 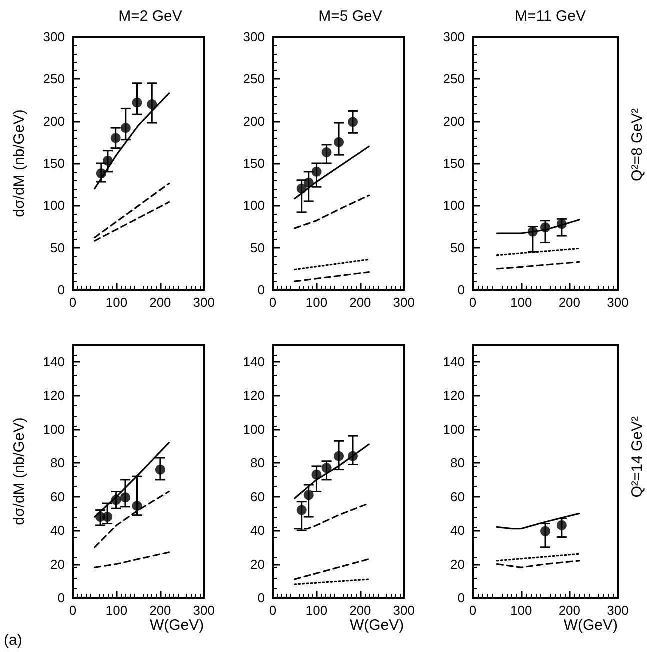 What do you see at coordinates (637, 457) in the screenshot?
I see `y2-axis-title: Q²=14 GeV²` at bounding box center [637, 457].